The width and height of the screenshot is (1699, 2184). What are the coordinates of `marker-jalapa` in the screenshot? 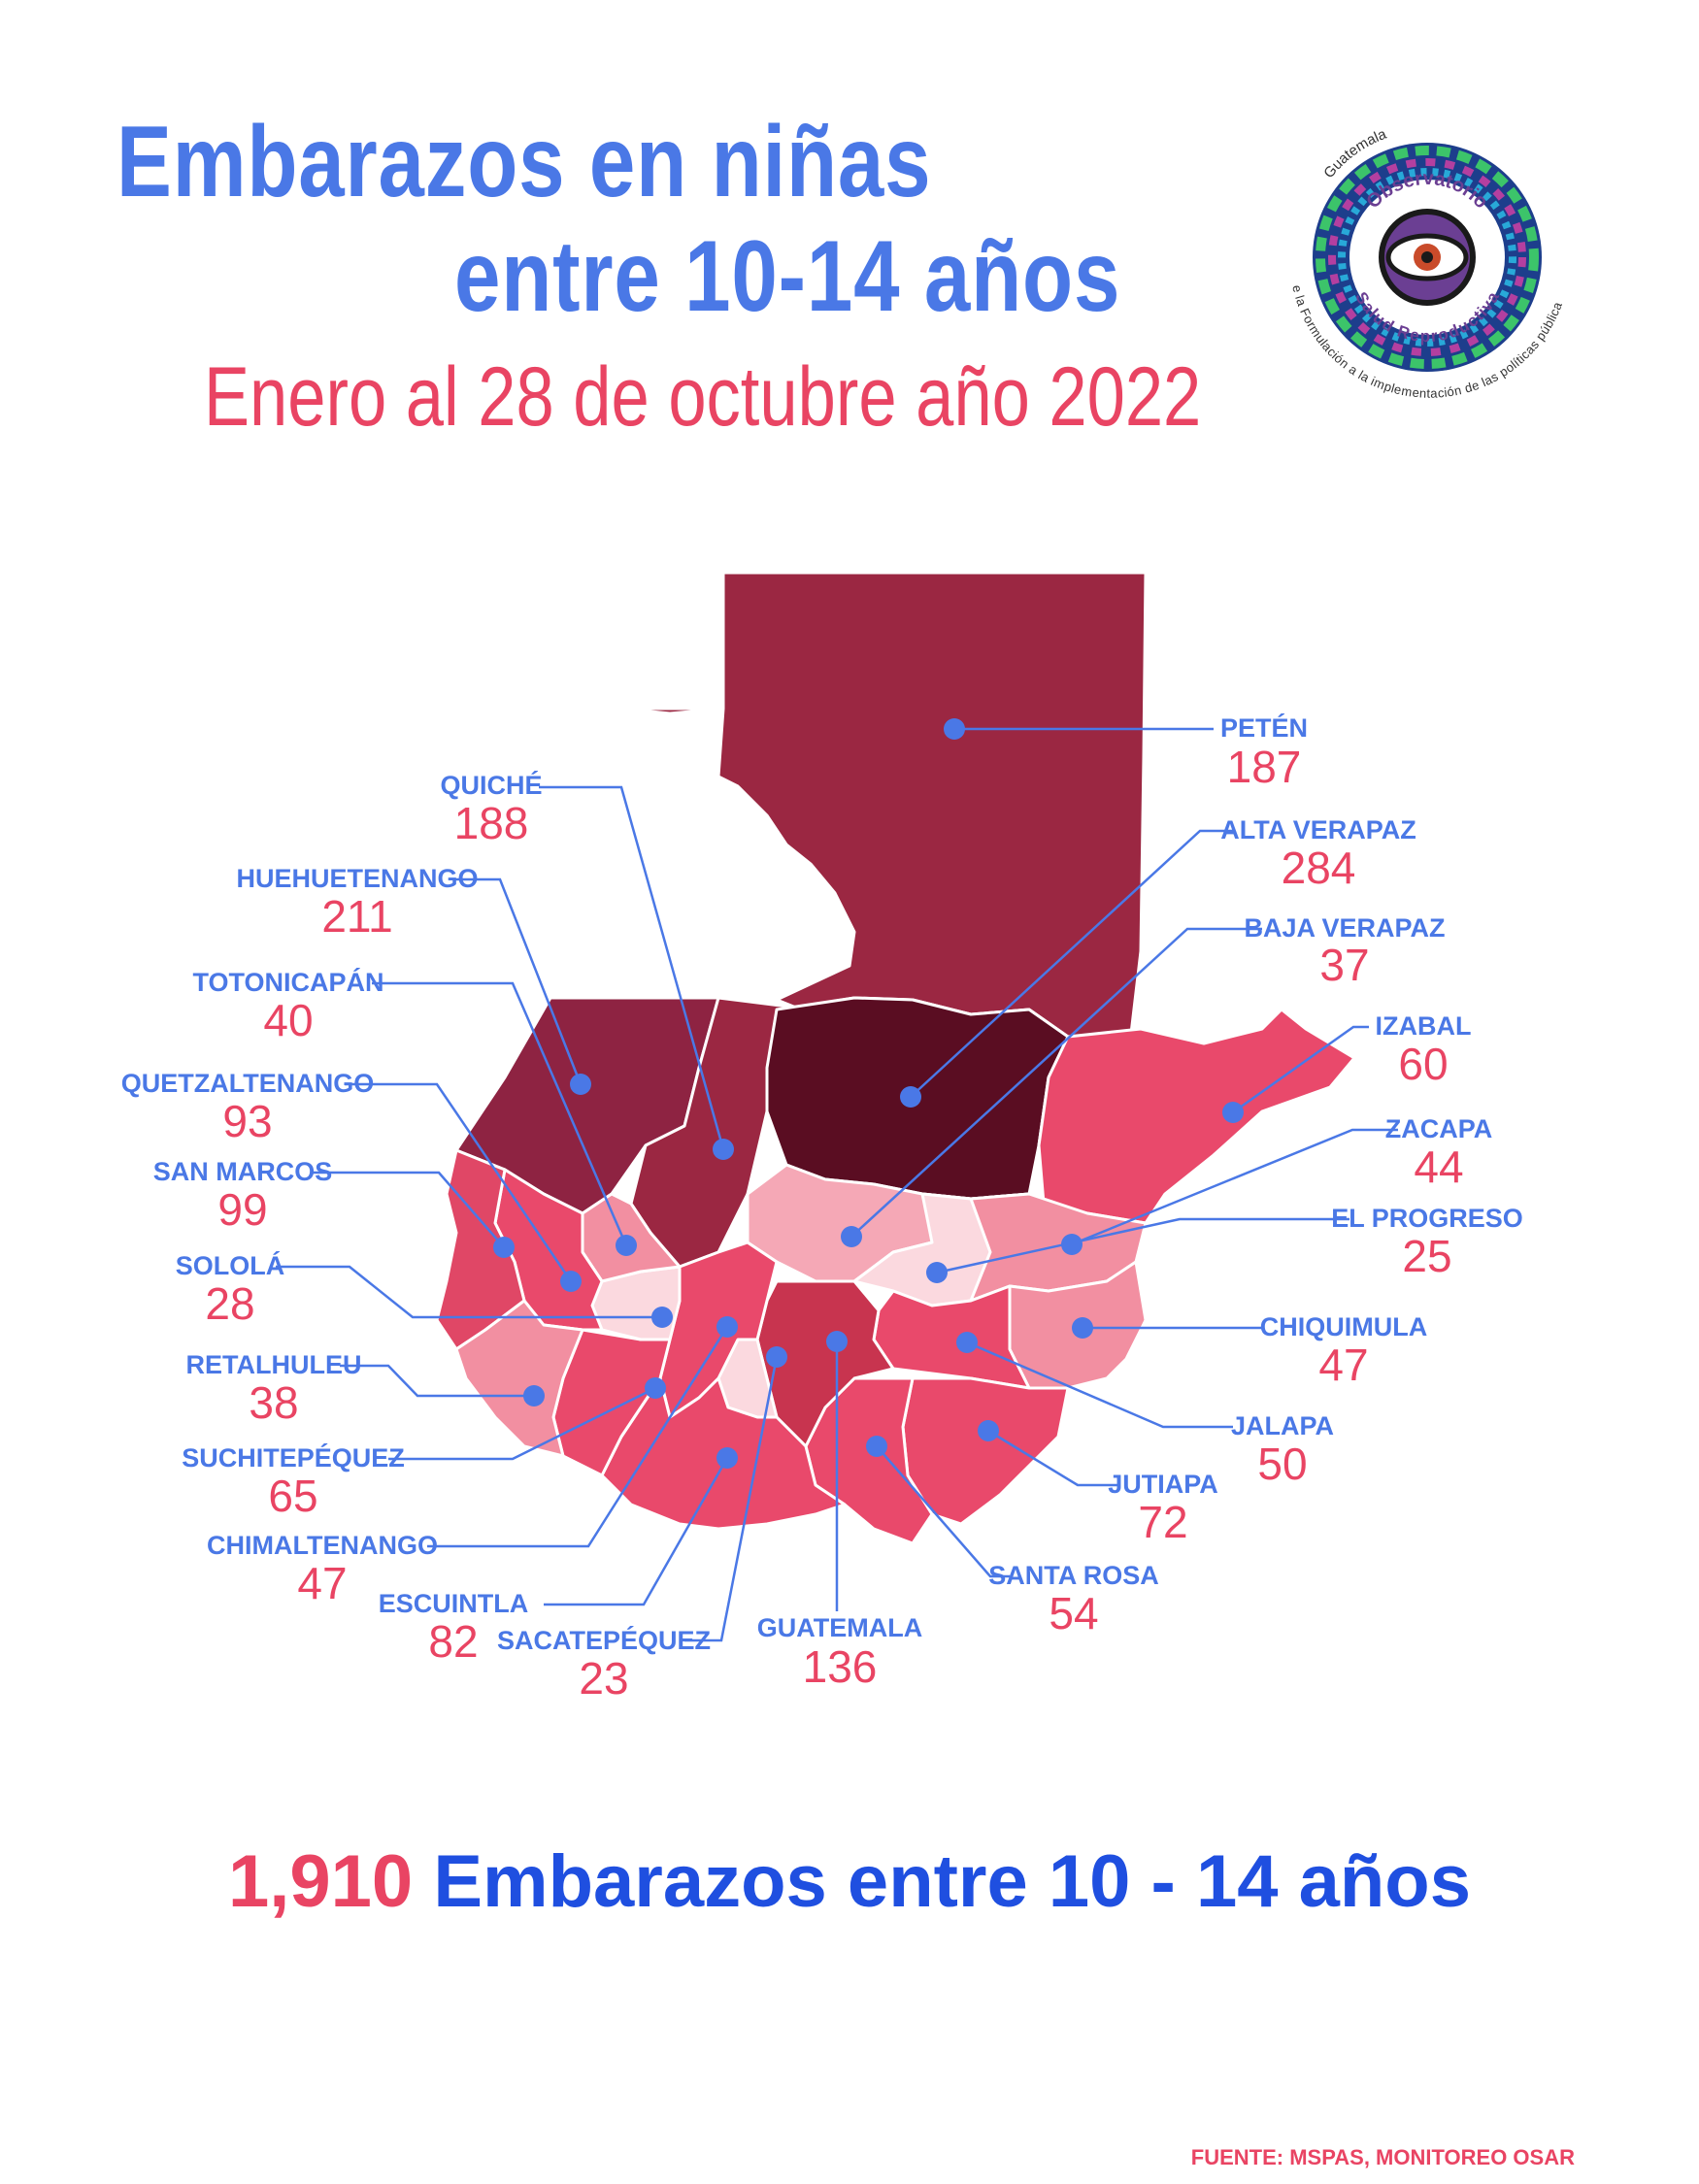 It's located at (967, 1342).